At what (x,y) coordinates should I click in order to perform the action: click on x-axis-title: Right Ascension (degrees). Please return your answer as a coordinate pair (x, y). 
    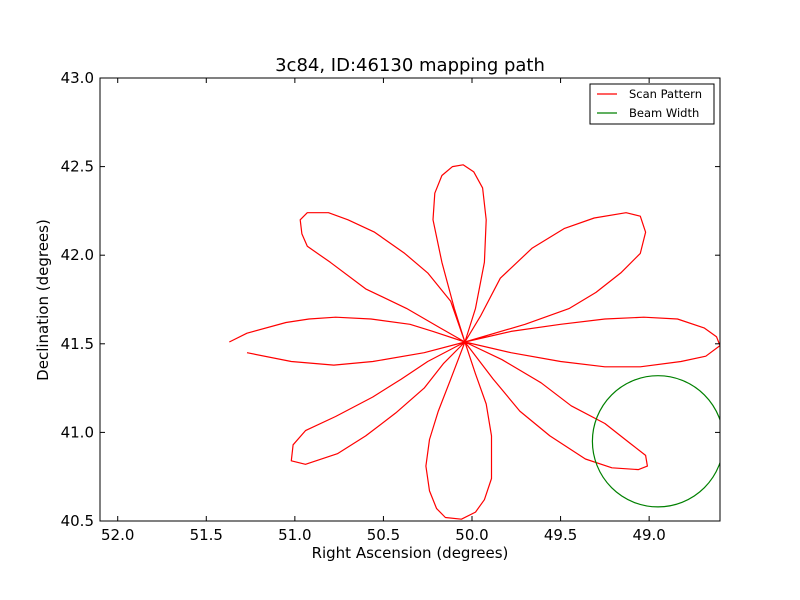
    Looking at the image, I should click on (410, 553).